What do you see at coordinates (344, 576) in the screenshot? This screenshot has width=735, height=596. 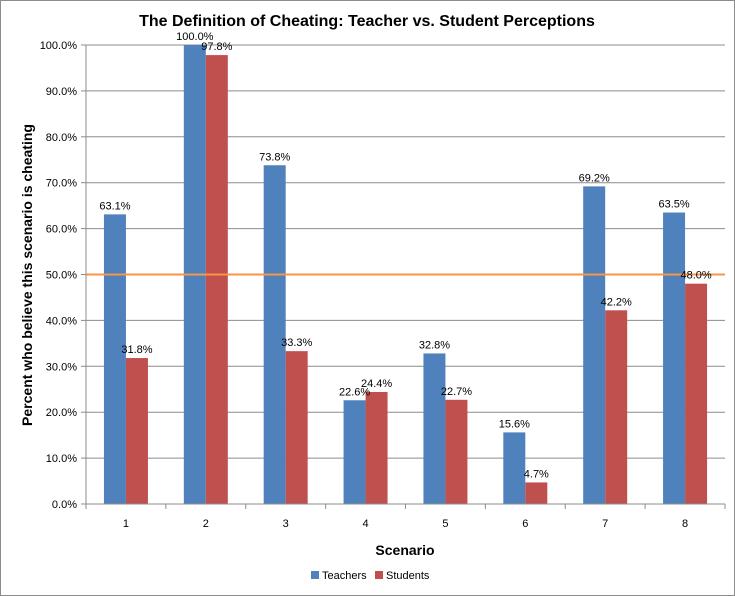 I see `legend-label: Teachers` at bounding box center [344, 576].